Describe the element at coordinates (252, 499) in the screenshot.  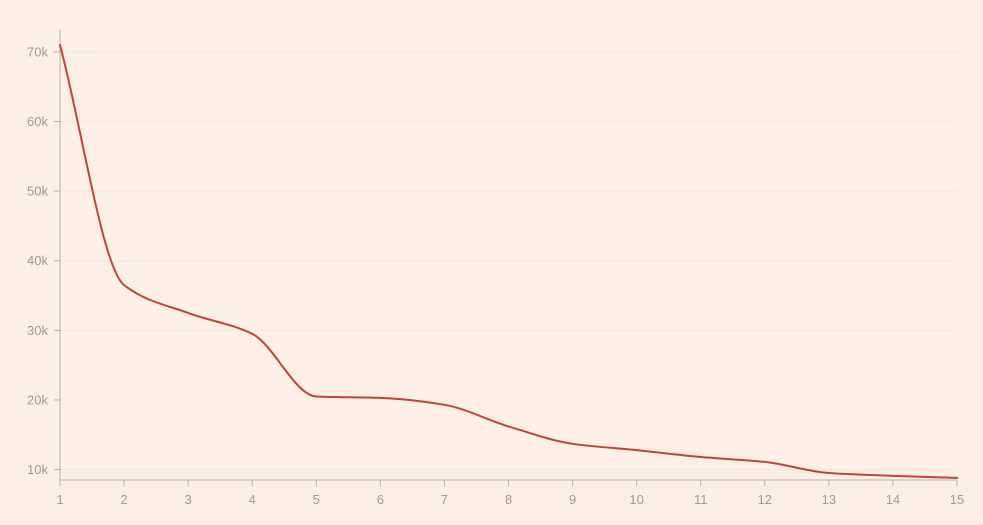
I see `x-tick-label: 4` at that location.